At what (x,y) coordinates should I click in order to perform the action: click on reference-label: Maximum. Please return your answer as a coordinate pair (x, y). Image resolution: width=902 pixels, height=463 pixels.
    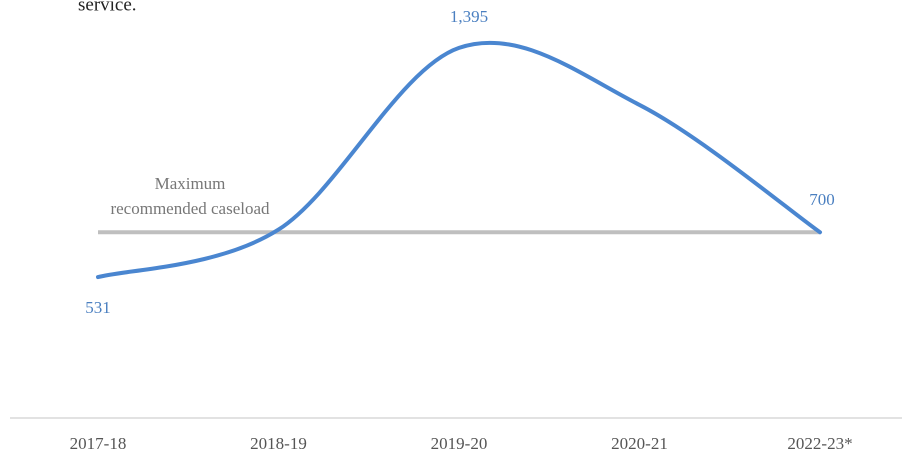
    Looking at the image, I should click on (190, 183).